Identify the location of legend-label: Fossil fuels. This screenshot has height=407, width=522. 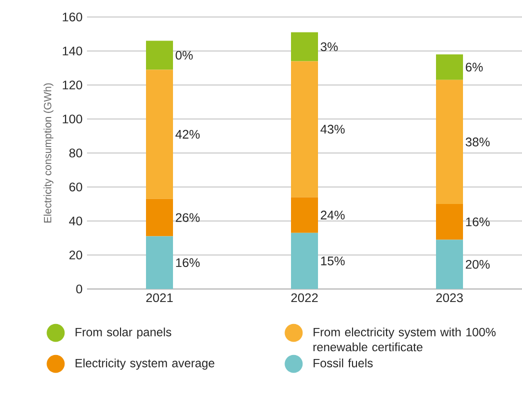
(343, 363).